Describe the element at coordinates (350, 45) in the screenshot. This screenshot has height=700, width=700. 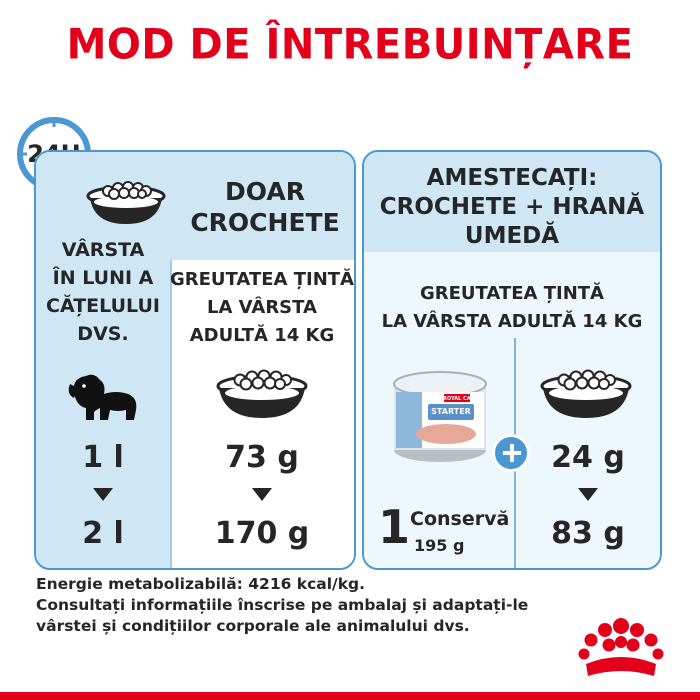
I see `page-title: MOD DE ÎNTREBUINȚARE` at that location.